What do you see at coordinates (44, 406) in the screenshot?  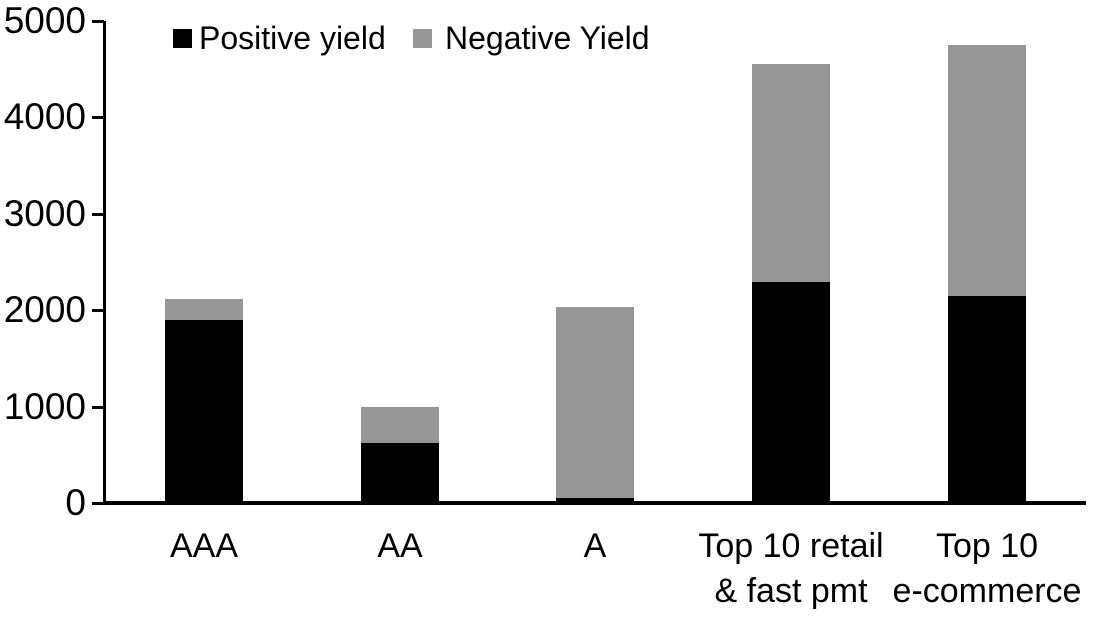 I see `y-tick-label: 1000` at bounding box center [44, 406].